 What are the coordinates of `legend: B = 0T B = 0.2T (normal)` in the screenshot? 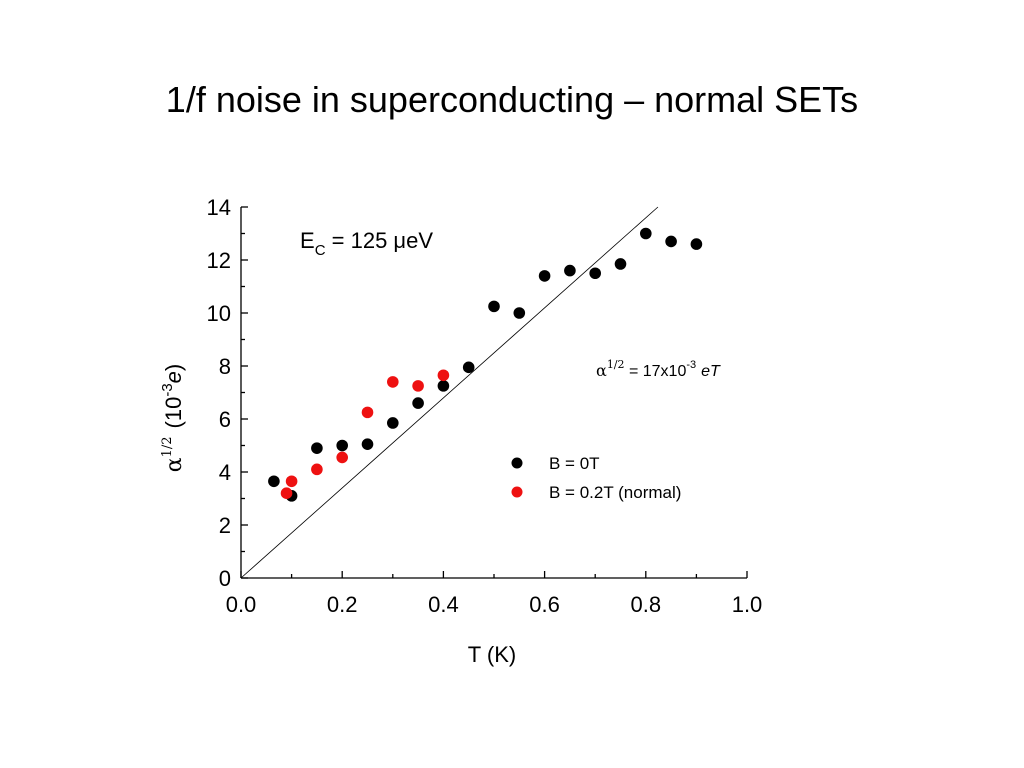 It's located at (596, 478).